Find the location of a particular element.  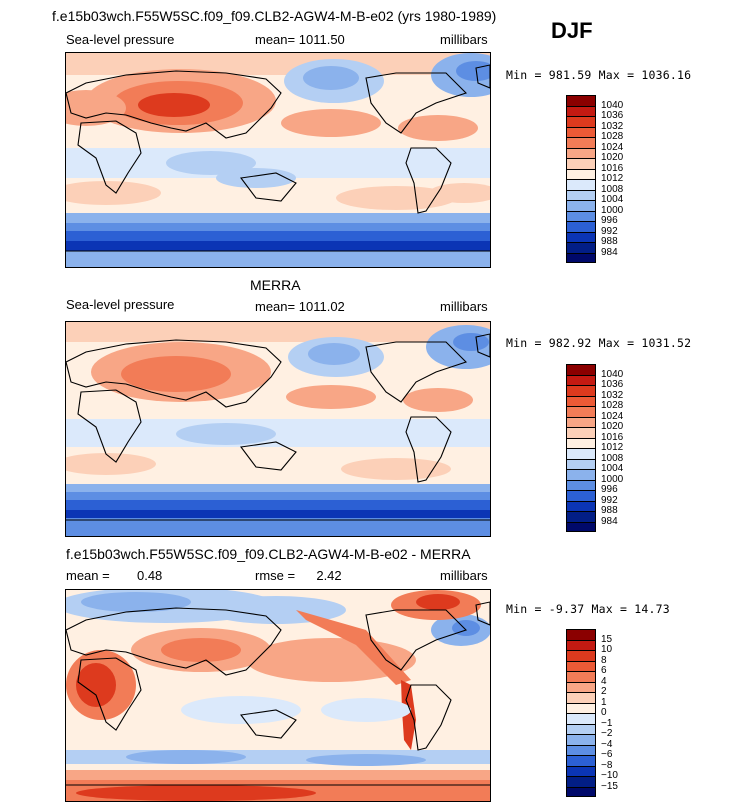

panel-diff-rmse: rmse = 2.42 is located at coordinates (298, 575).